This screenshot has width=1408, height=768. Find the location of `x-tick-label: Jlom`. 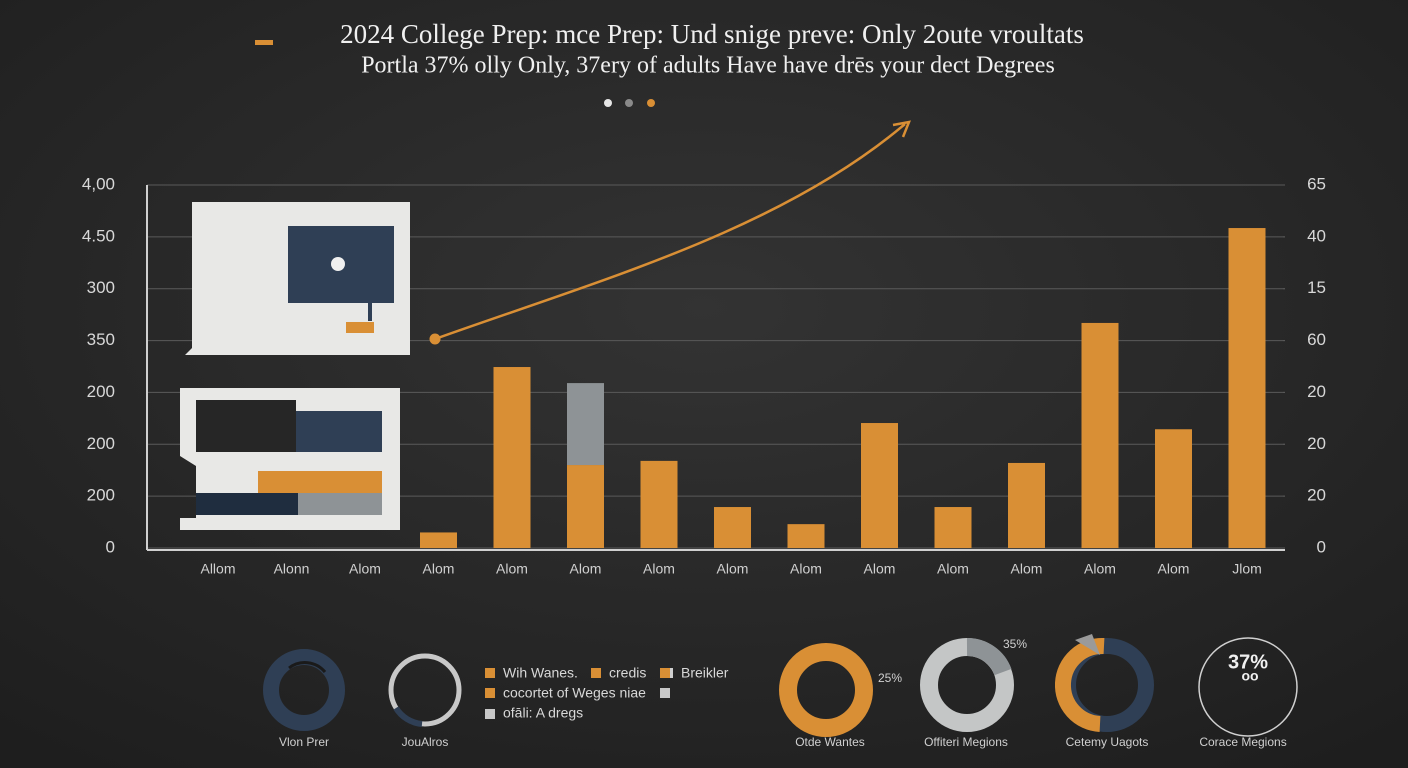

x-tick-label: Jlom is located at coordinates (1247, 569).